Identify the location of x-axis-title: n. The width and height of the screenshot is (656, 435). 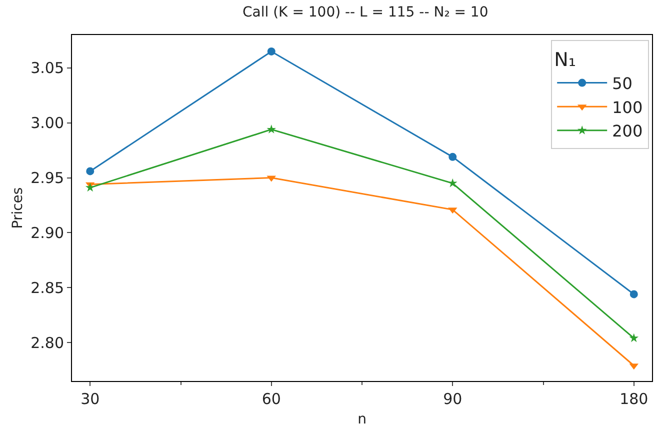
(362, 419).